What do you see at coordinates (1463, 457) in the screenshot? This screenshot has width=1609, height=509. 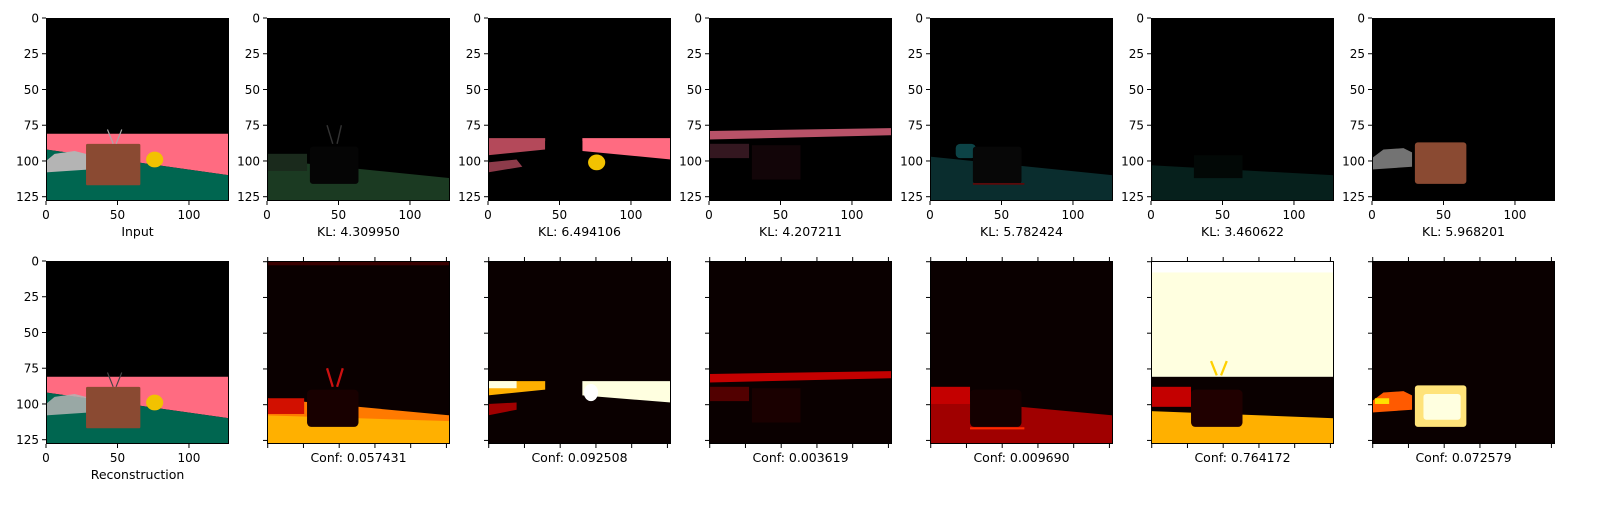 I see `panel-caption: Conf: 0.072579` at bounding box center [1463, 457].